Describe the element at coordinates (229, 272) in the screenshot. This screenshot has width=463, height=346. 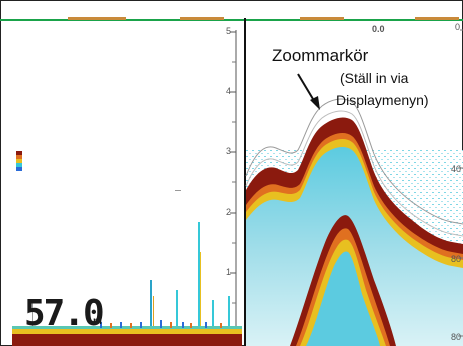
I see `depth-scale-label: 1` at that location.